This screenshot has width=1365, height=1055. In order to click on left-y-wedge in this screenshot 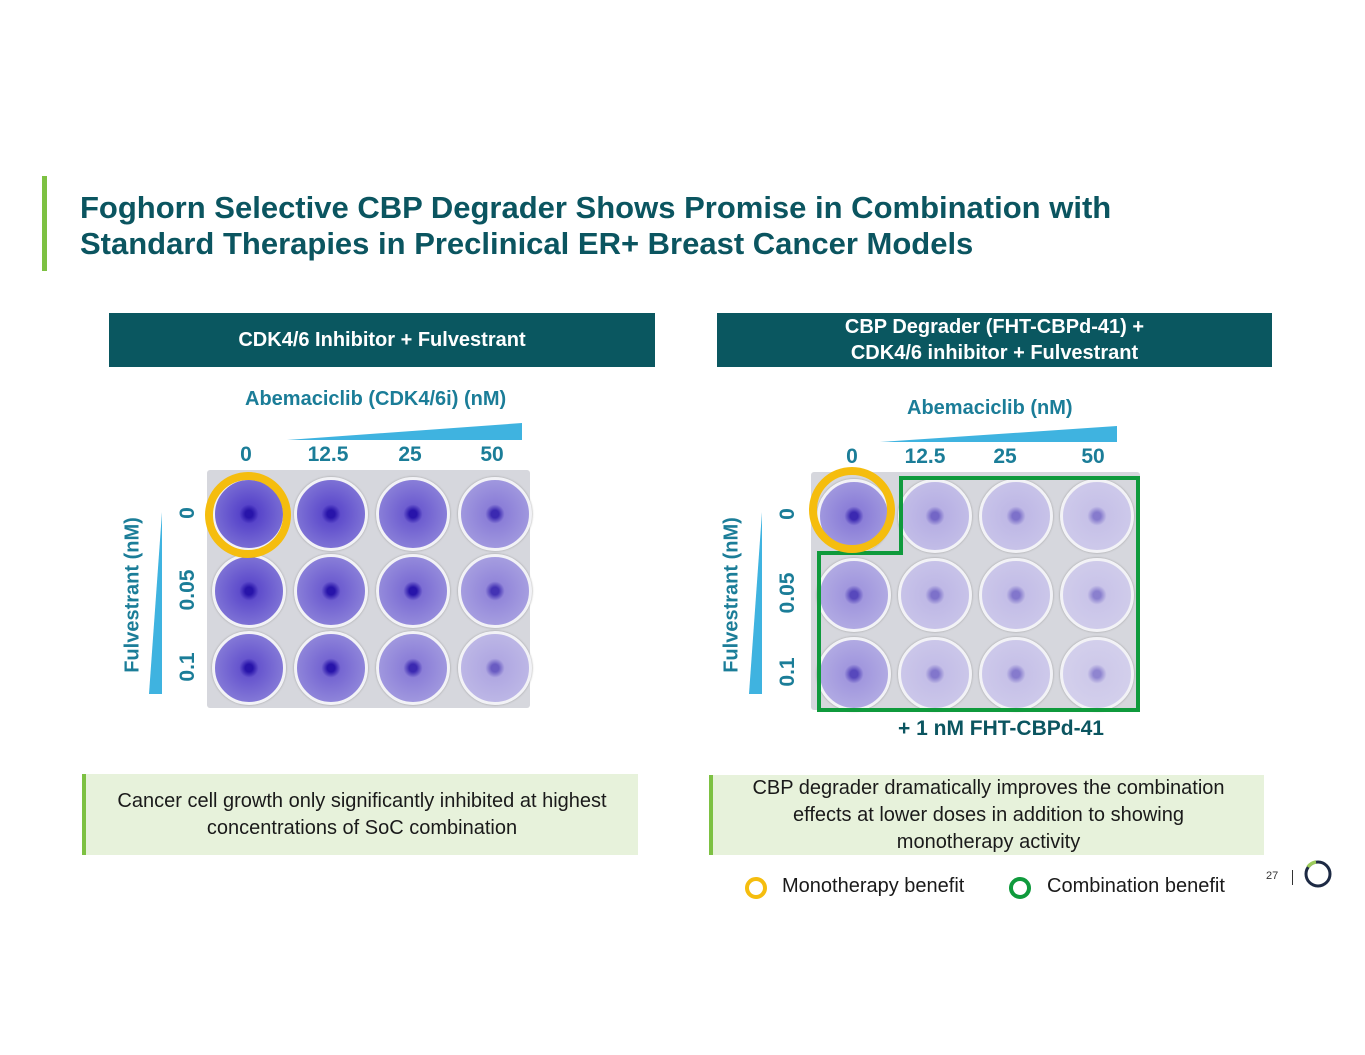, I will do `click(155, 603)`.